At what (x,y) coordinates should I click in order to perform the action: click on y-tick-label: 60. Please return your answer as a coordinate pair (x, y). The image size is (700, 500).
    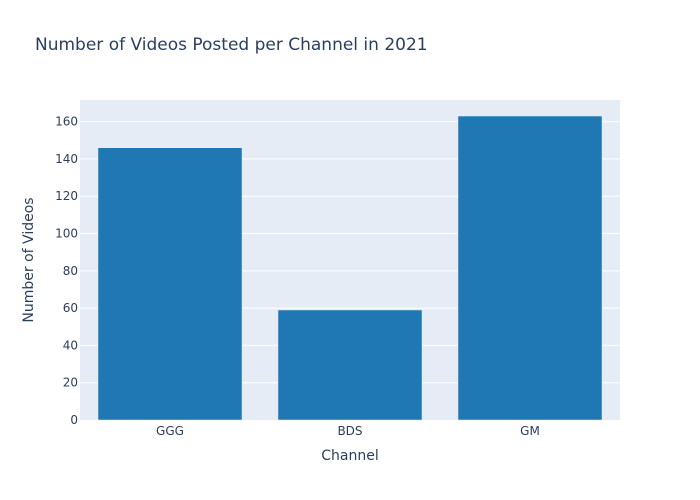
    Looking at the image, I should click on (70, 308).